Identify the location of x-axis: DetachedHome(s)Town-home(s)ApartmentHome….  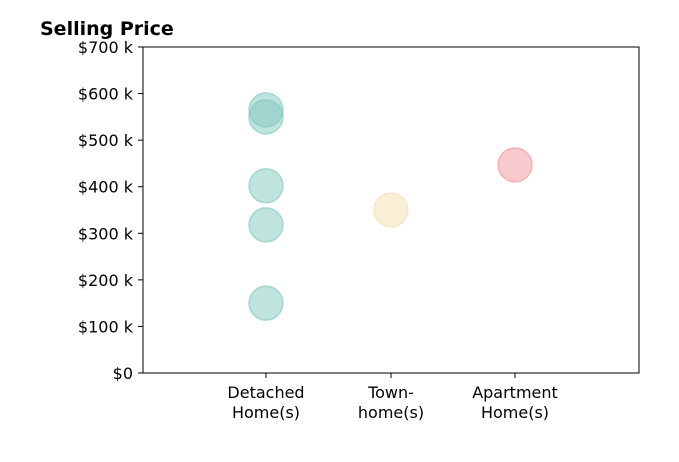
(392, 397).